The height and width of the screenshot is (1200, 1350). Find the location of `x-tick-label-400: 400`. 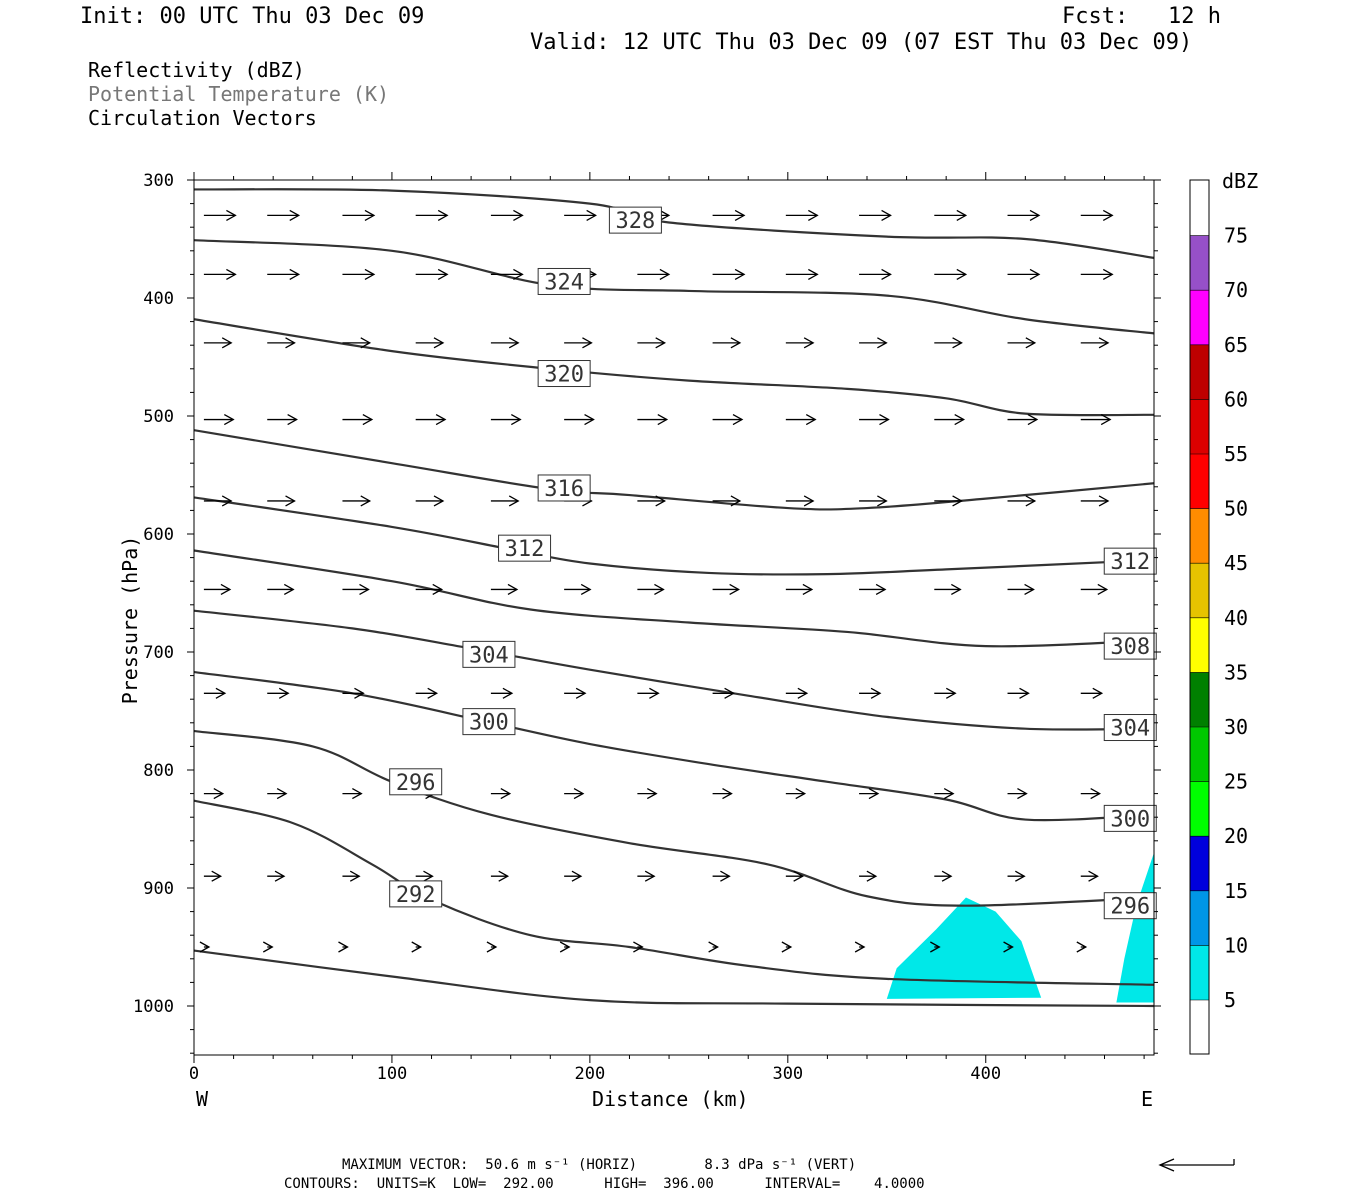

x-tick-label-400: 400 is located at coordinates (985, 1074).